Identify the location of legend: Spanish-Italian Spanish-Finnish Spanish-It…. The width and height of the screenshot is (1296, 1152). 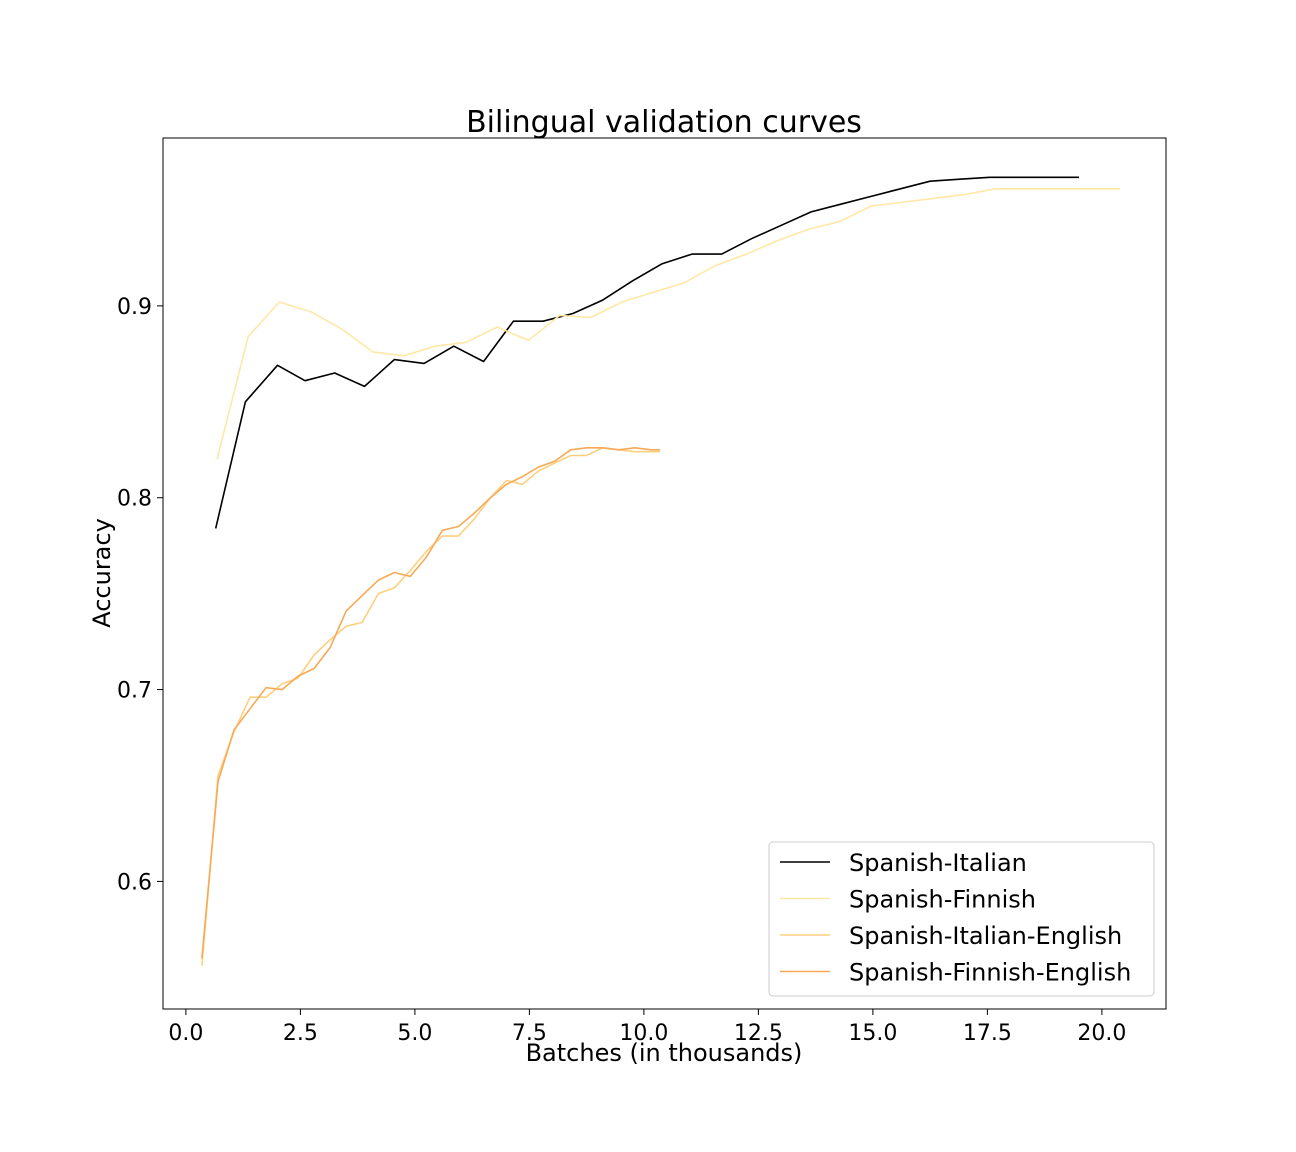
(961, 919).